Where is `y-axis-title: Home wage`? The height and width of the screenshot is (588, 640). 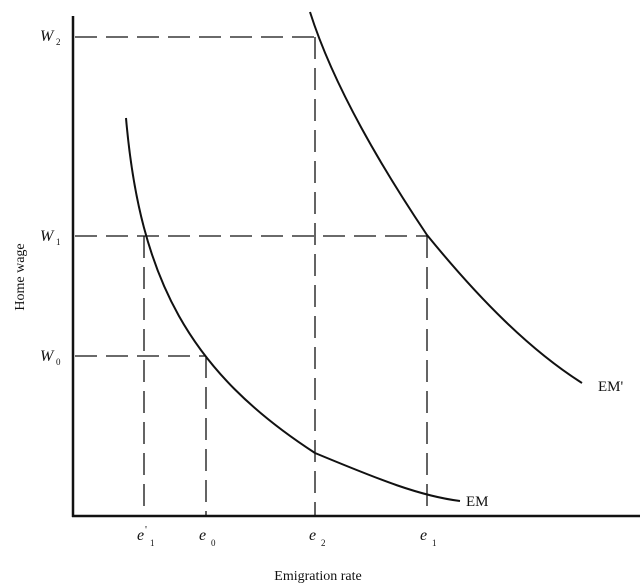
y-axis-title: Home wage is located at coordinates (20, 276).